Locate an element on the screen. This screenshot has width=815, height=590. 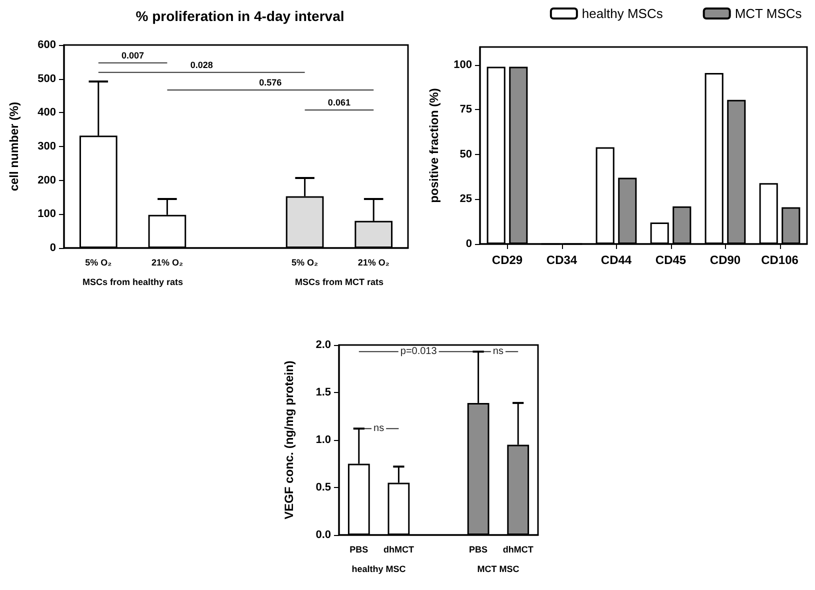
y-tick-label: 0.0 is located at coordinates (323, 535).